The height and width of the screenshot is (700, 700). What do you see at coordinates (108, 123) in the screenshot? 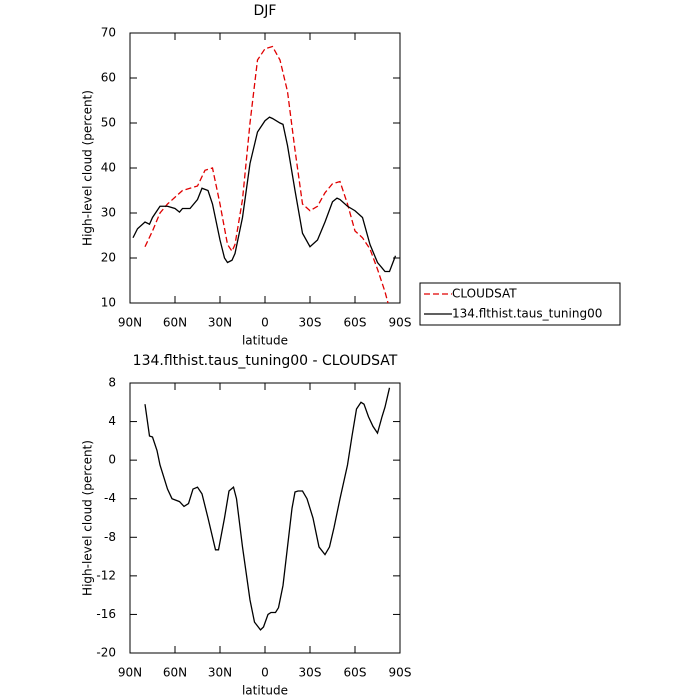
I see `y-tick-label: 50` at bounding box center [108, 123].